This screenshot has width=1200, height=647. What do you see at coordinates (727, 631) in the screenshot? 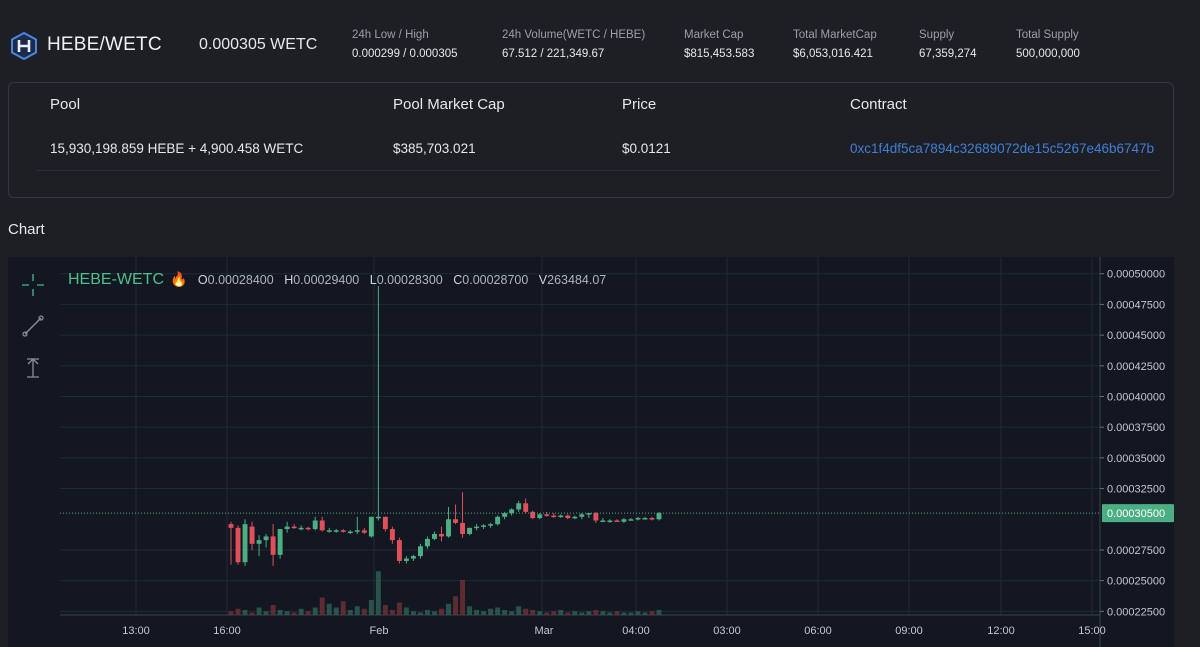
I see `time-axis-label: 03:00` at bounding box center [727, 631].